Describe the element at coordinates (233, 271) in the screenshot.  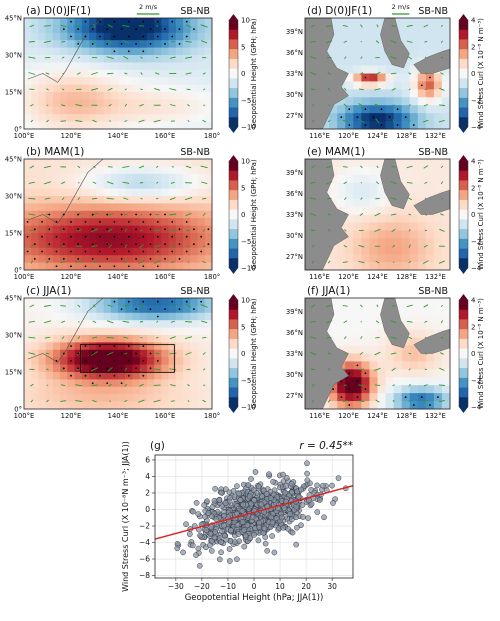
I see `colorbar-extend-bottom` at that location.